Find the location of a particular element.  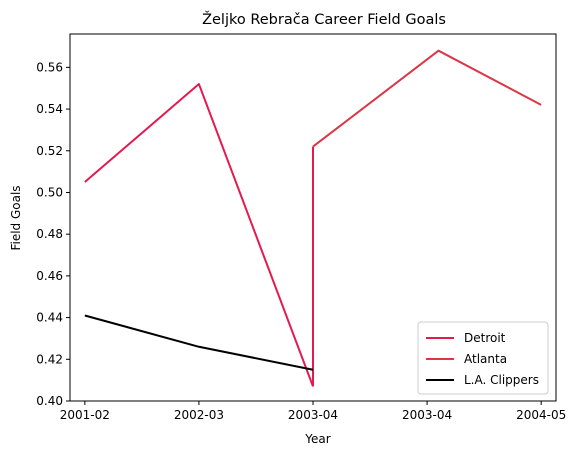

y-tick-label: 0.50 is located at coordinates (49, 192).